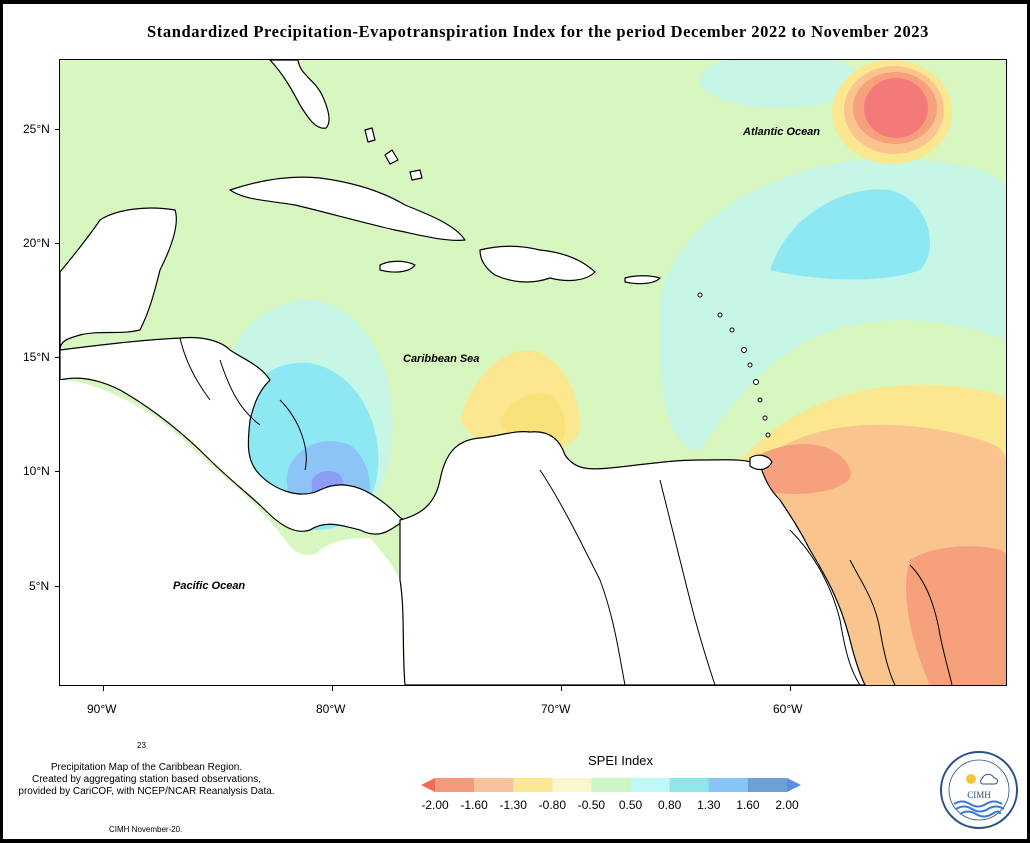 This screenshot has width=1030, height=843. I want to click on caribbean-sea-label: Caribbean Sea, so click(441, 359).